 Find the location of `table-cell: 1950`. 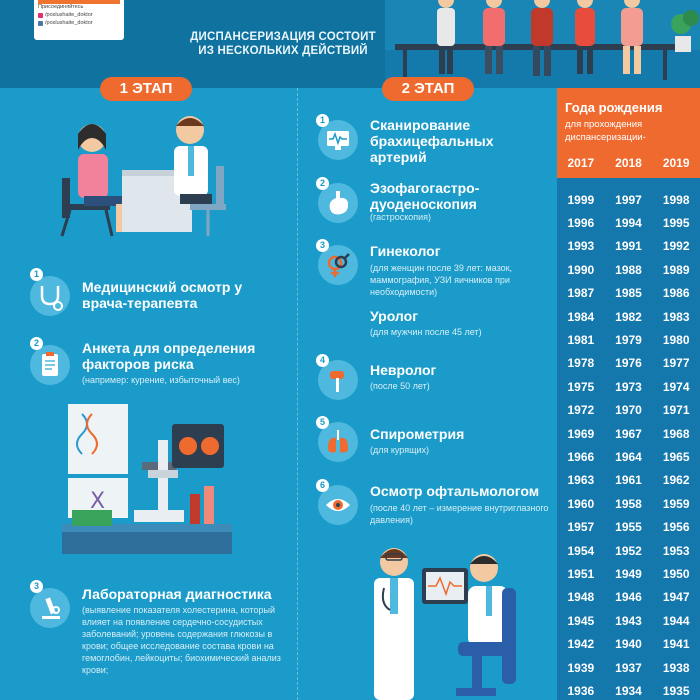

table-cell: 1950 is located at coordinates (676, 573).